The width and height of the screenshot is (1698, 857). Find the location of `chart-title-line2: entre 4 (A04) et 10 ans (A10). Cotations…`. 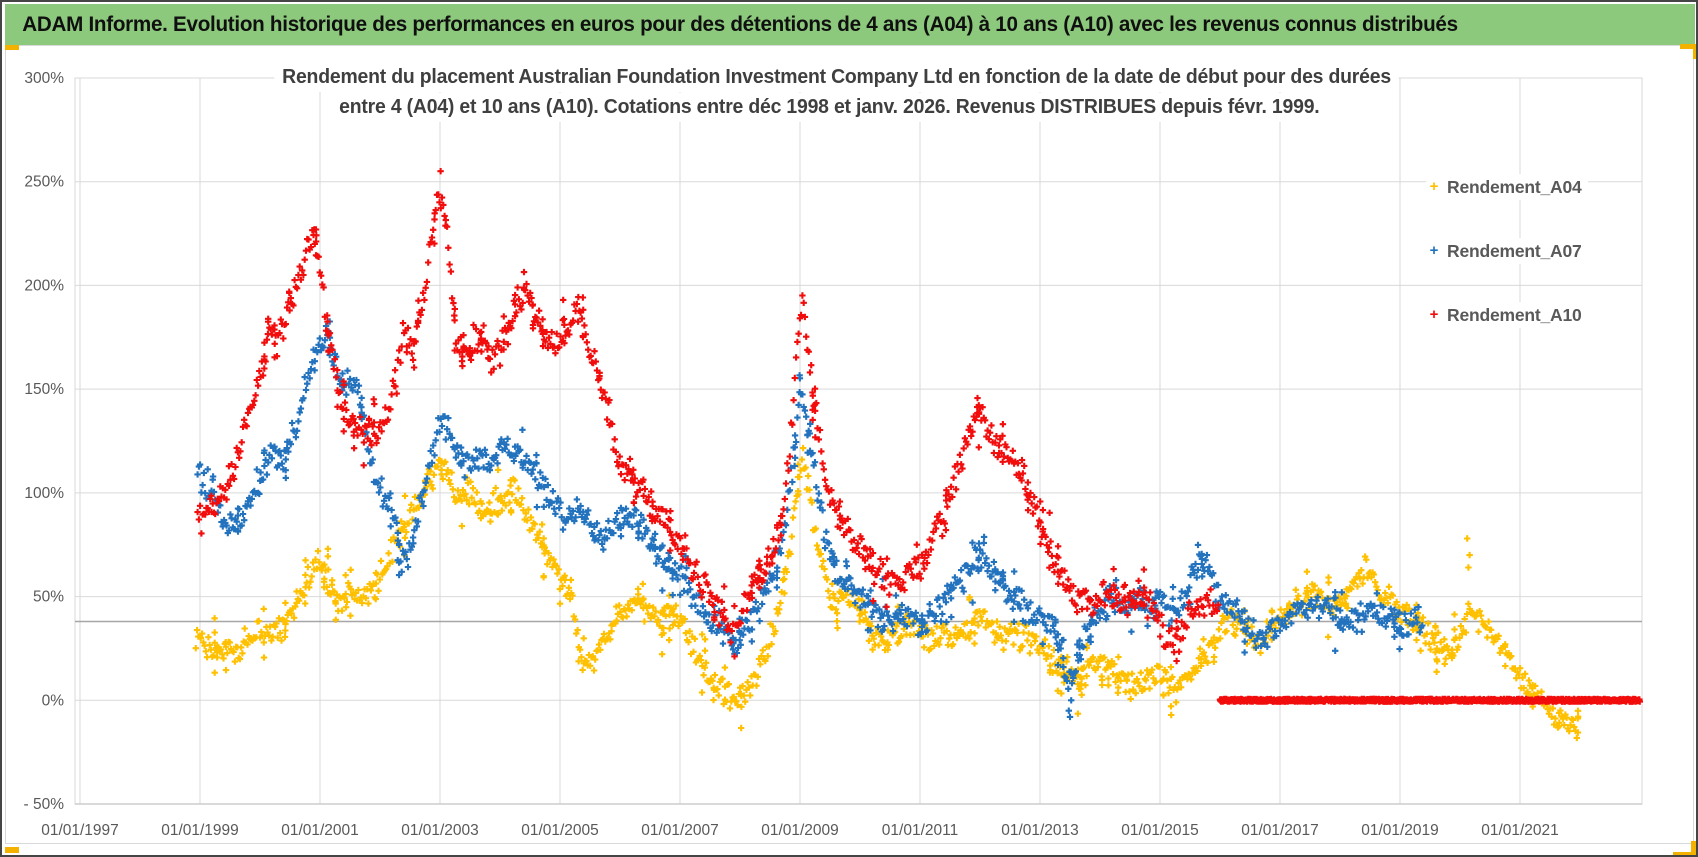

chart-title-line2: entre 4 (A04) et 10 ans (A10). Cotations… is located at coordinates (829, 107).